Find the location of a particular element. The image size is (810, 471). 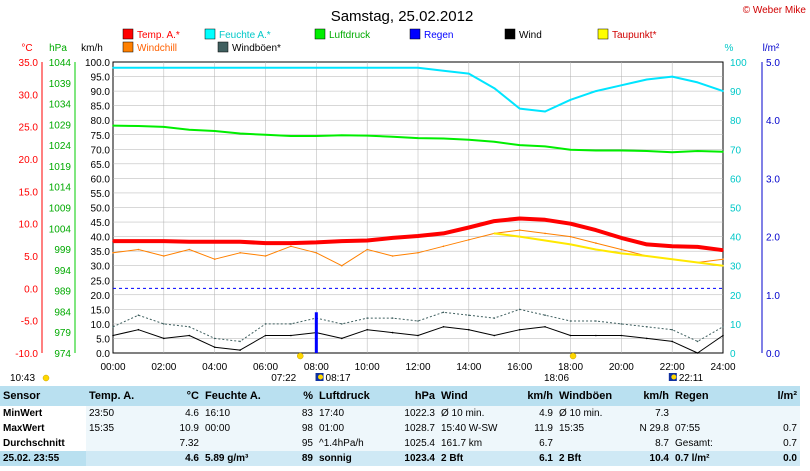

series-line is located at coordinates (609, 249).